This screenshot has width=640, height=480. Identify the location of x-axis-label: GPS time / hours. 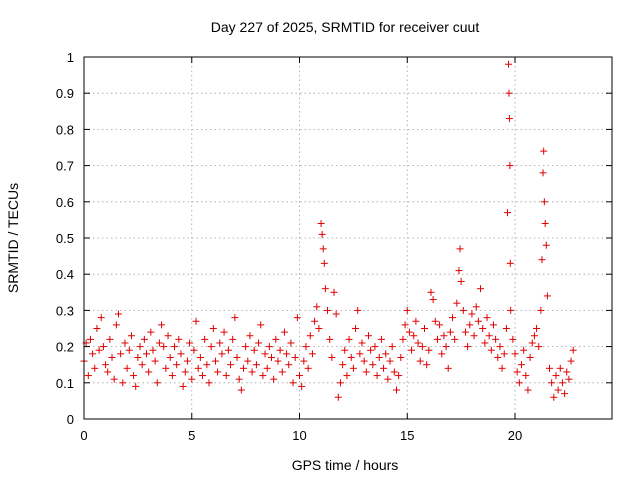
(345, 465).